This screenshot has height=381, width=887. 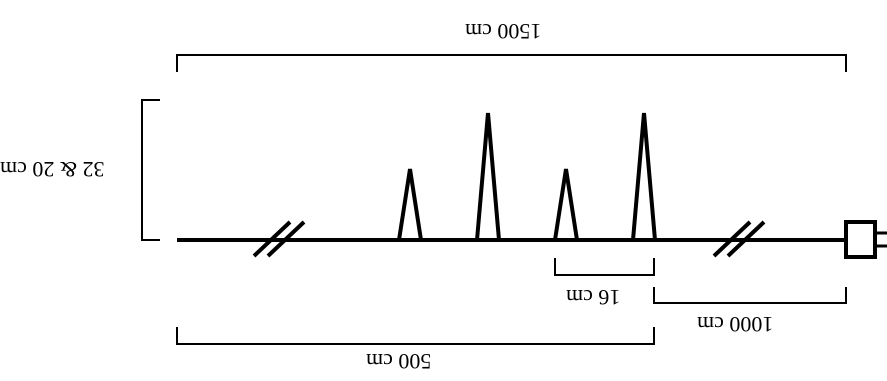 What do you see at coordinates (739, 239) in the screenshot?
I see `break-mark-right` at bounding box center [739, 239].